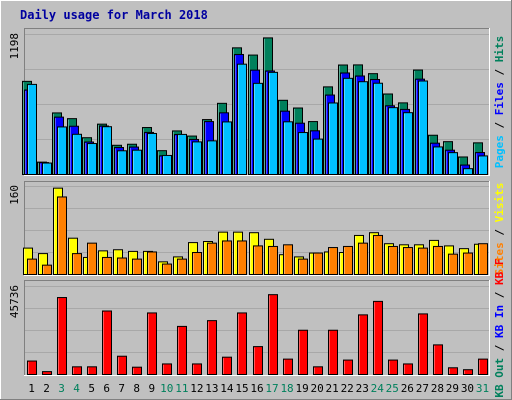  Describe the element at coordinates (347, 388) in the screenshot. I see `x-tick-label: 22` at that location.